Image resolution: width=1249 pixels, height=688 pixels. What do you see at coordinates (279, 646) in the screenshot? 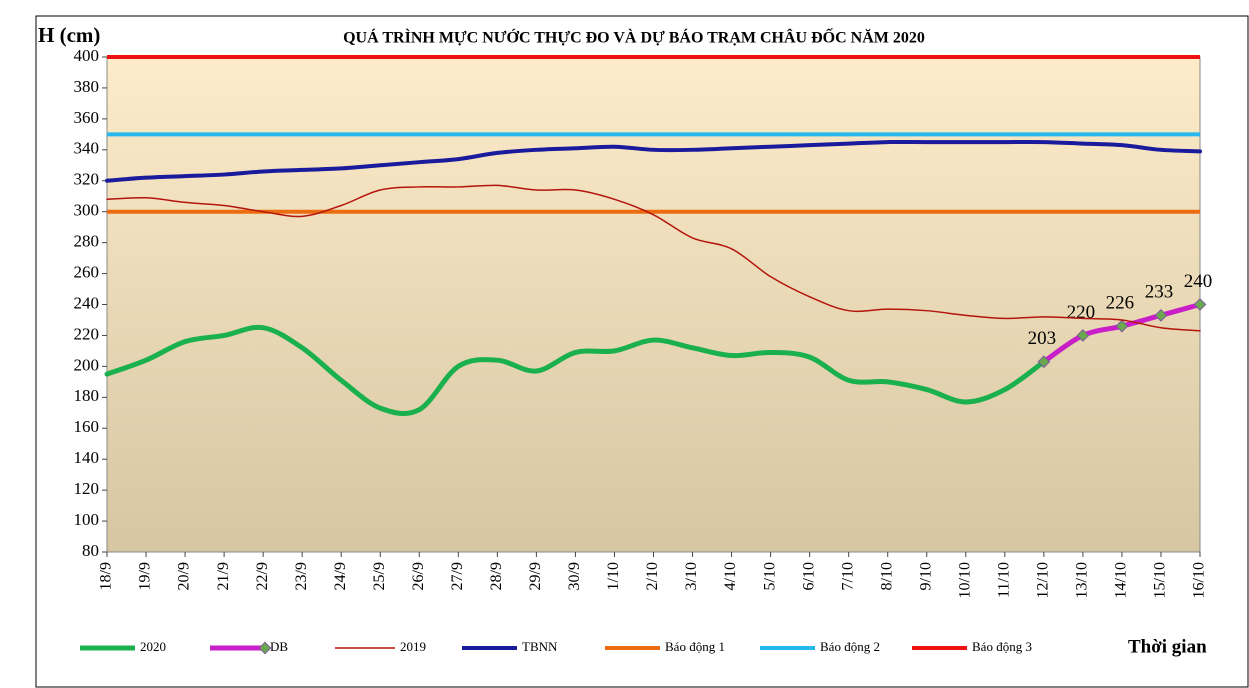
I see `legend-label: DB` at bounding box center [279, 646].